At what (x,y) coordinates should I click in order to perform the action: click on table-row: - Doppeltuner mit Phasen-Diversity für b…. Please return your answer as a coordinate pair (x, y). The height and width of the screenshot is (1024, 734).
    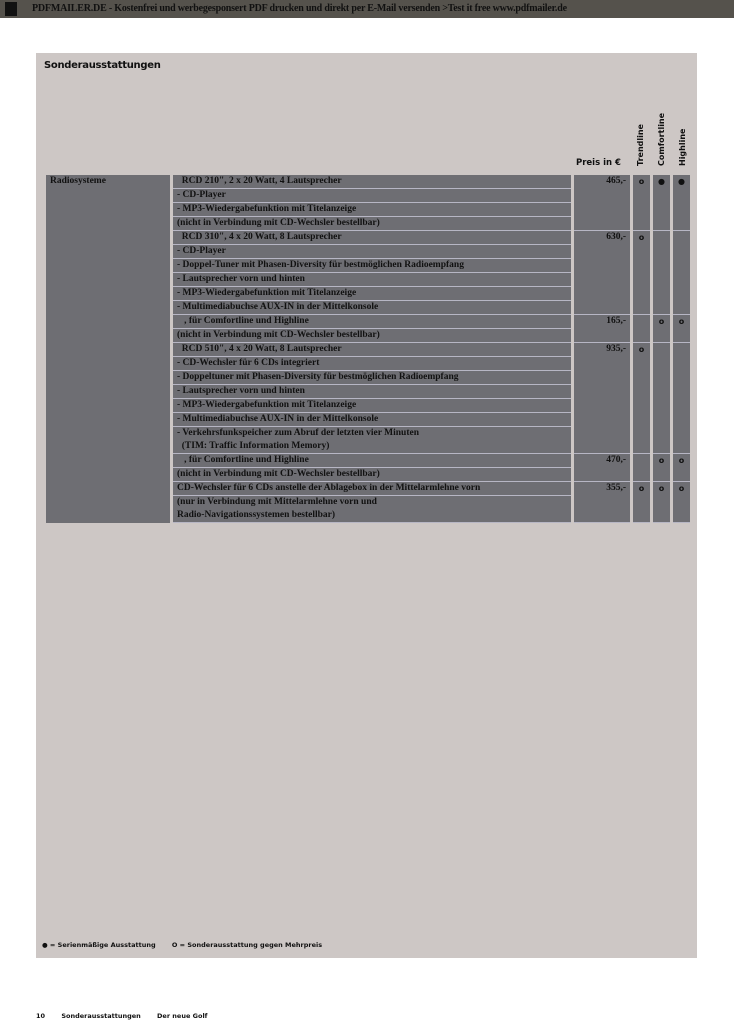
    Looking at the image, I should click on (368, 378).